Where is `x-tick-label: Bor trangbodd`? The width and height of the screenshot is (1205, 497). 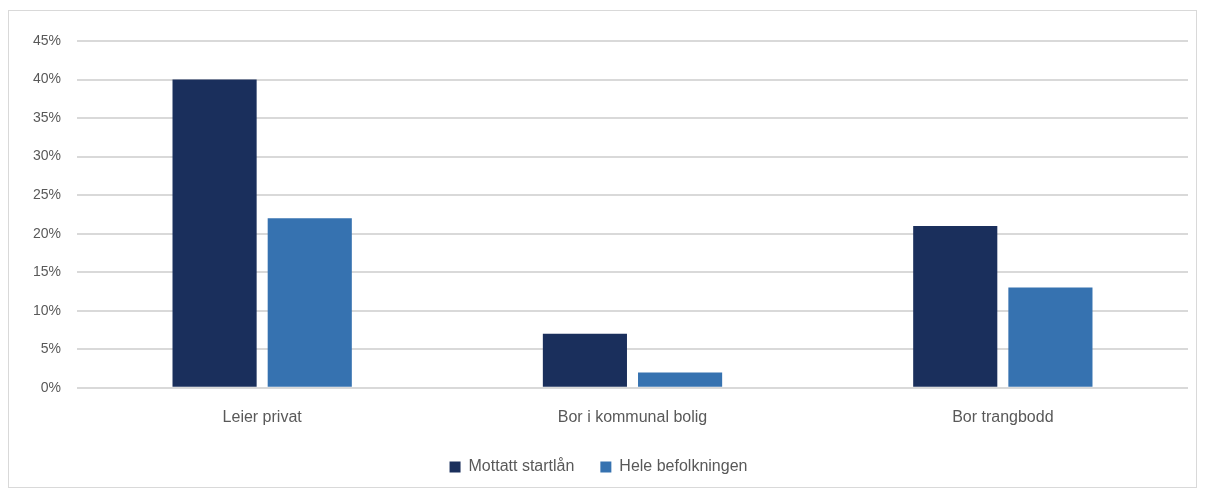 x-tick-label: Bor trangbodd is located at coordinates (1003, 416).